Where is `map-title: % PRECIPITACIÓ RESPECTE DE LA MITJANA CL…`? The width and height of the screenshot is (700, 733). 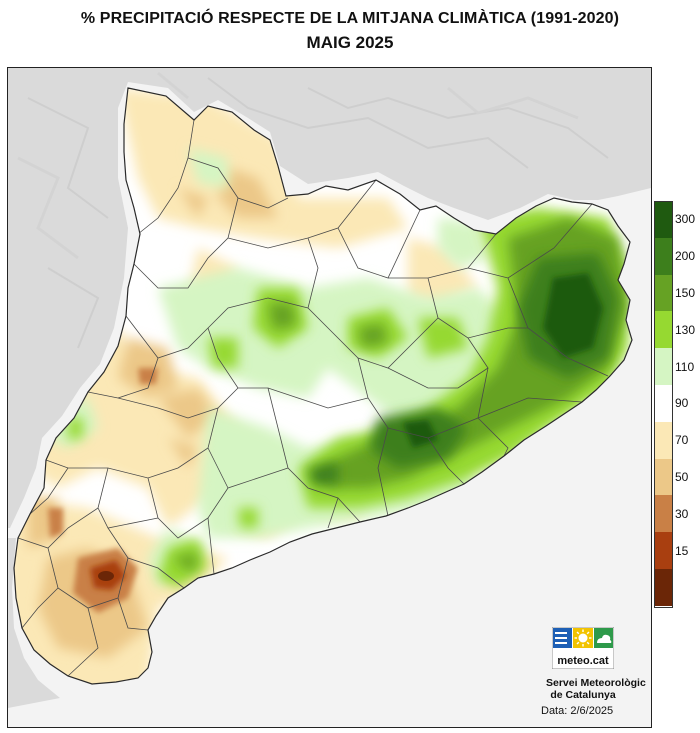
map-title: % PRECIPITACIÓ RESPECTE DE LA MITJANA CL… is located at coordinates (350, 18).